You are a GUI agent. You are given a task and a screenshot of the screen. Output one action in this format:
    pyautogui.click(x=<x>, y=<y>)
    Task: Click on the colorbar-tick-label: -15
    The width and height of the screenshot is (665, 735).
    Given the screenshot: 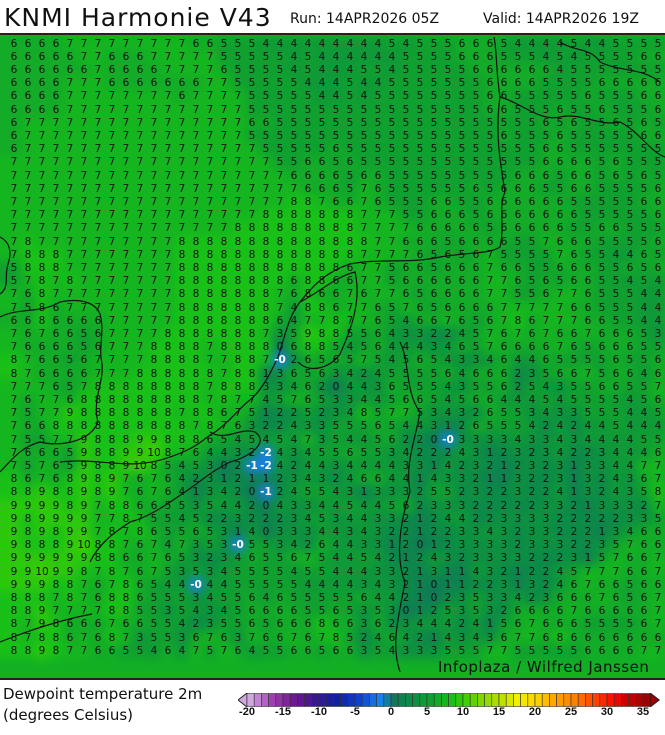 What is the action you would take?
    pyautogui.click(x=283, y=712)
    